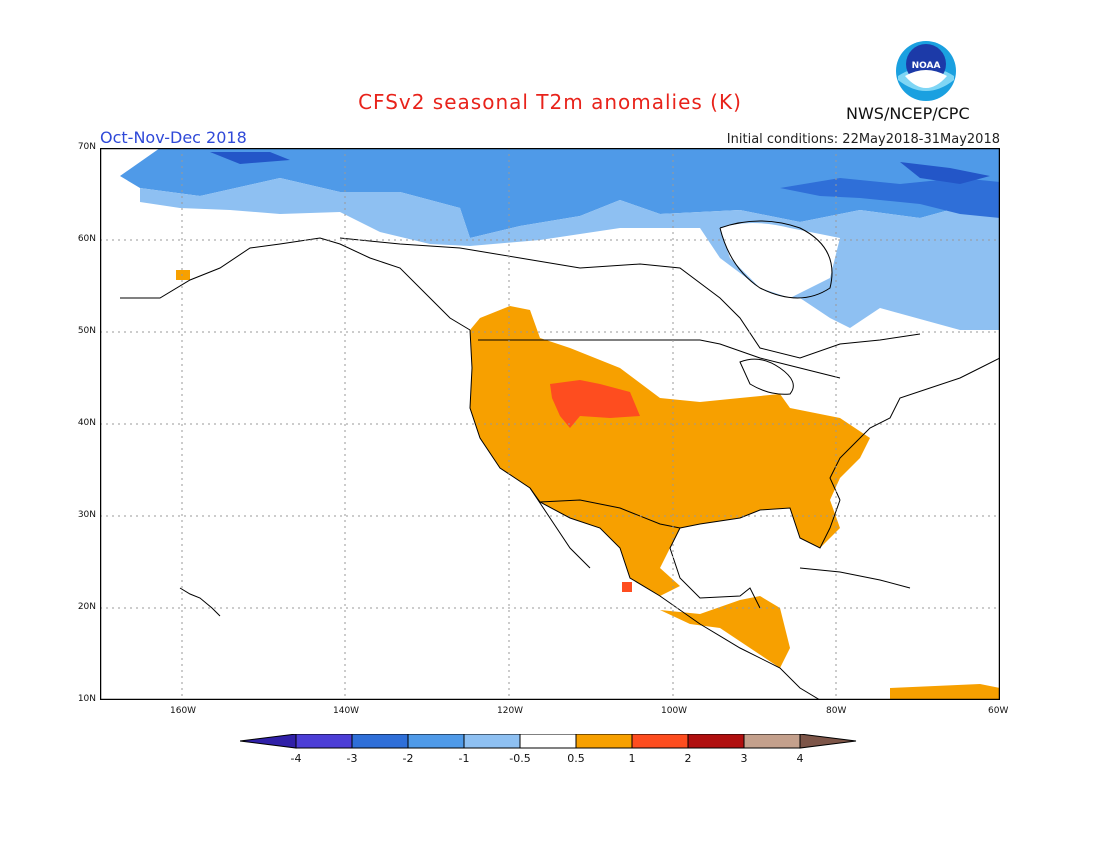 The width and height of the screenshot is (1100, 850). Describe the element at coordinates (908, 113) in the screenshot. I see `agency-label: NWS/NCEP/CPC` at that location.